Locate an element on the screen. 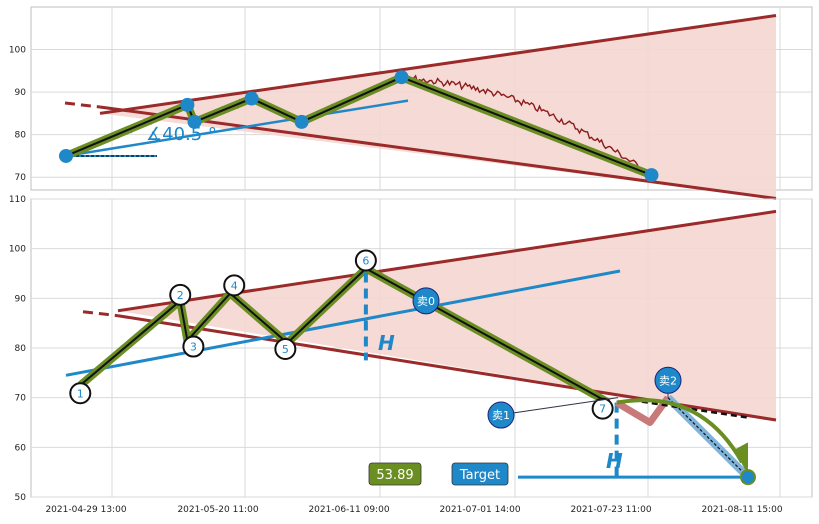 The width and height of the screenshot is (819, 524). price-box: 53.89 is located at coordinates (395, 474).